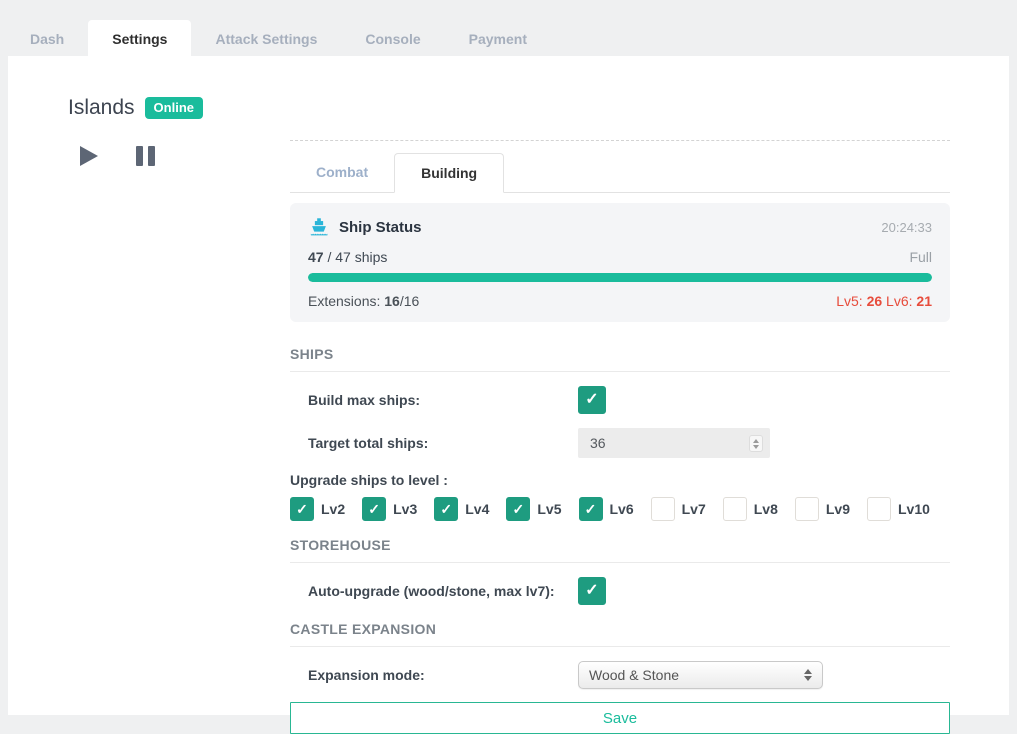 This screenshot has width=1017, height=734. What do you see at coordinates (117, 156) in the screenshot?
I see `bot-controls` at bounding box center [117, 156].